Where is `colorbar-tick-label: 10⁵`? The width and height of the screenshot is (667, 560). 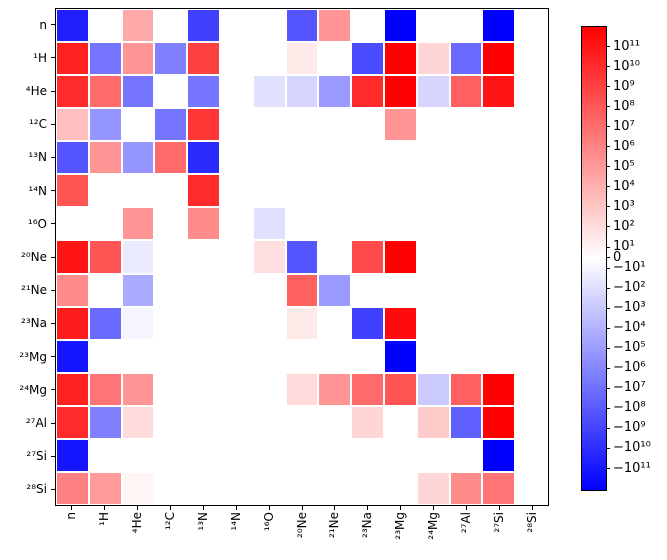
colorbar-tick-label: 10⁵ is located at coordinates (624, 166).